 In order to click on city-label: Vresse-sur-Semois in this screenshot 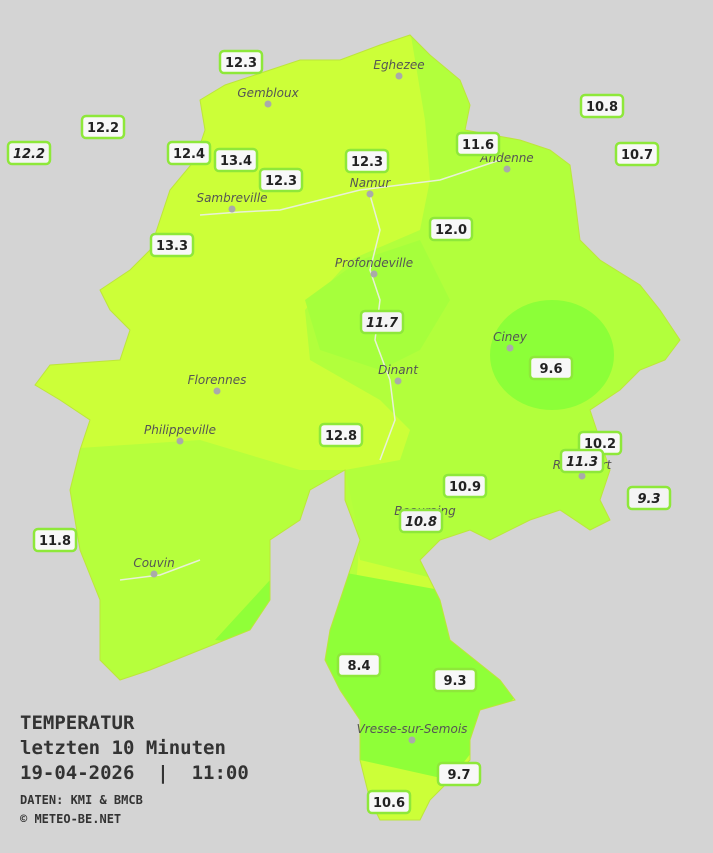, I will do `click(412, 729)`.